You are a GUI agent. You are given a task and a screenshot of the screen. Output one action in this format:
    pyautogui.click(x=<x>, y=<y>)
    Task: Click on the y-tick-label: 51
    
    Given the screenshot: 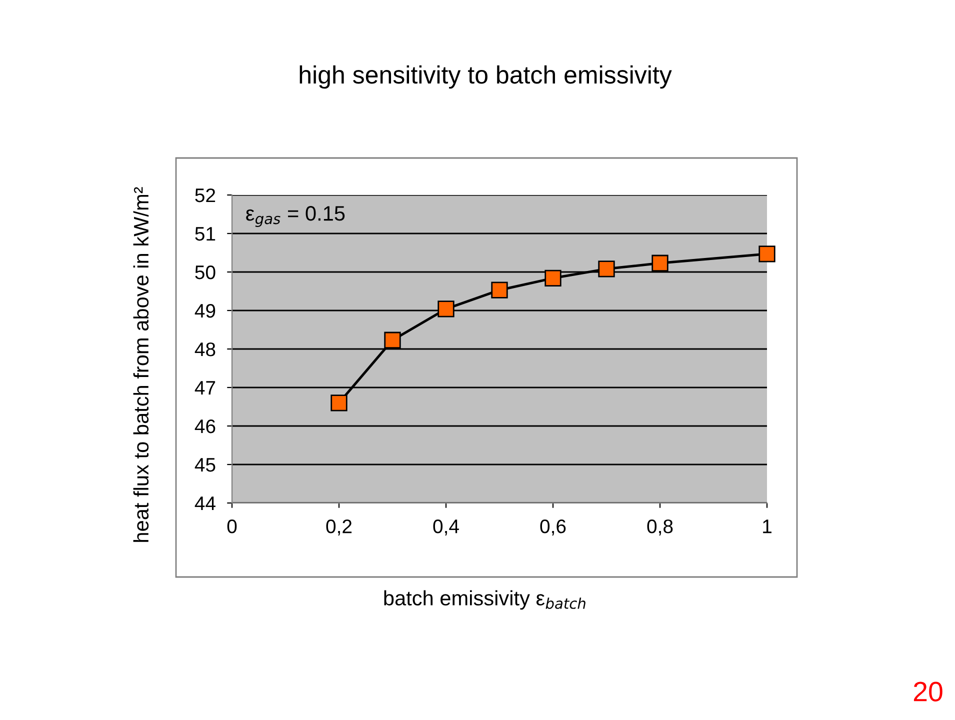 What is the action you would take?
    pyautogui.click(x=205, y=234)
    